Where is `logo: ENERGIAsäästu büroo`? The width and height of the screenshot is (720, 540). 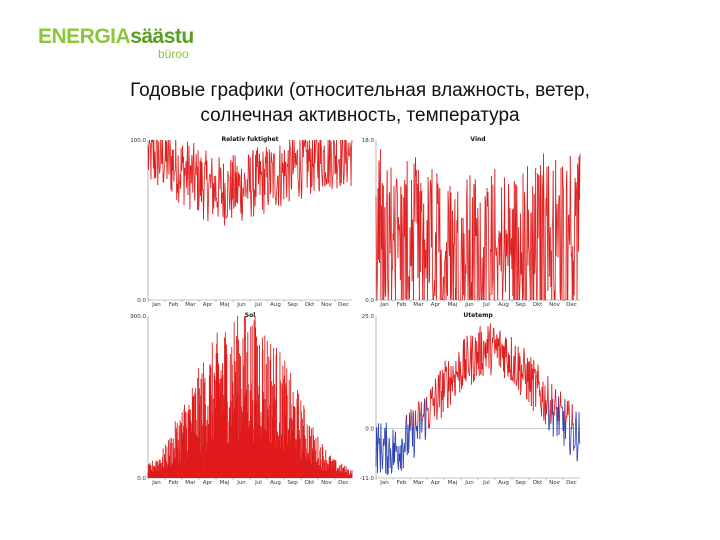 logo: ENERGIAsäästu büroo is located at coordinates (116, 43).